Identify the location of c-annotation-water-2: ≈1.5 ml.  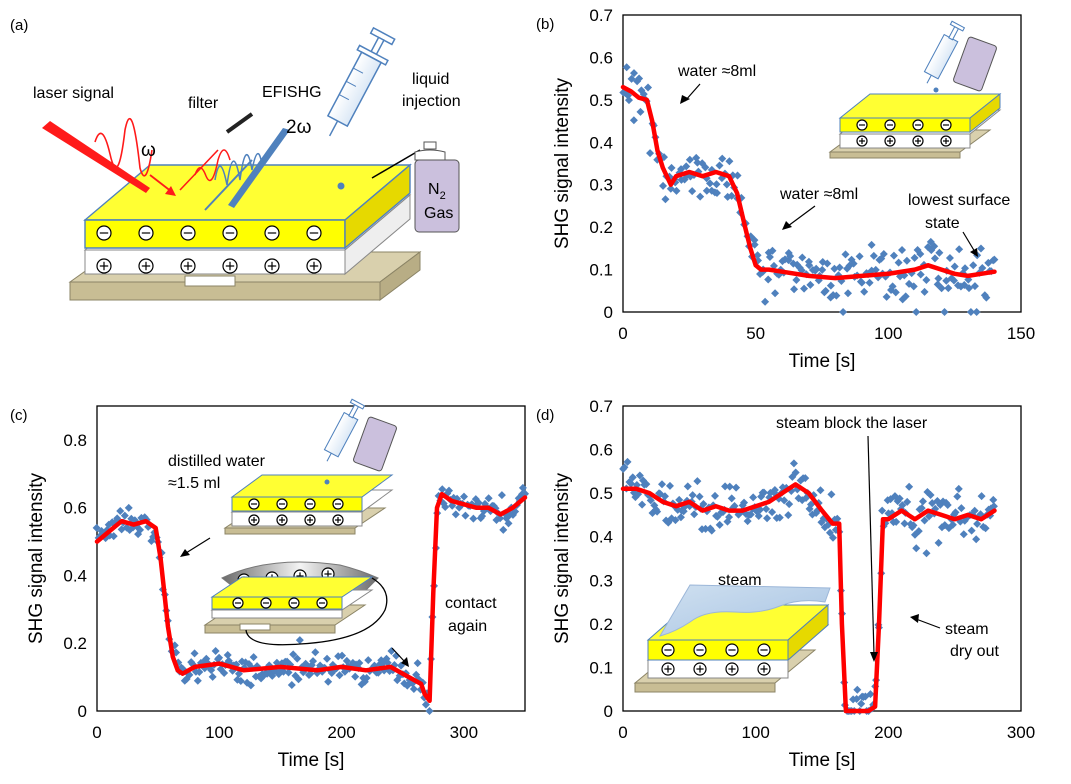
(194, 483).